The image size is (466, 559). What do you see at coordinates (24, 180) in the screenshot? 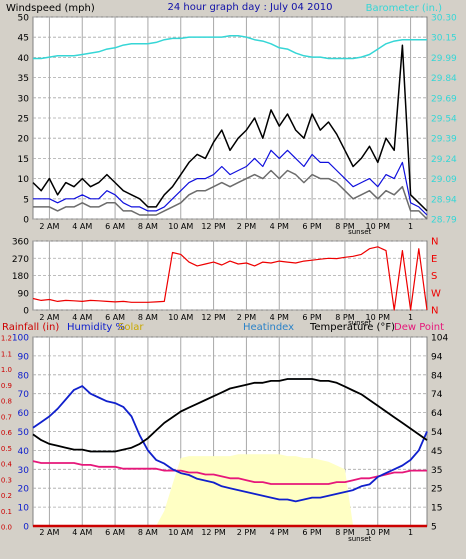
I see `wind-y-tick: 10` at bounding box center [24, 180].